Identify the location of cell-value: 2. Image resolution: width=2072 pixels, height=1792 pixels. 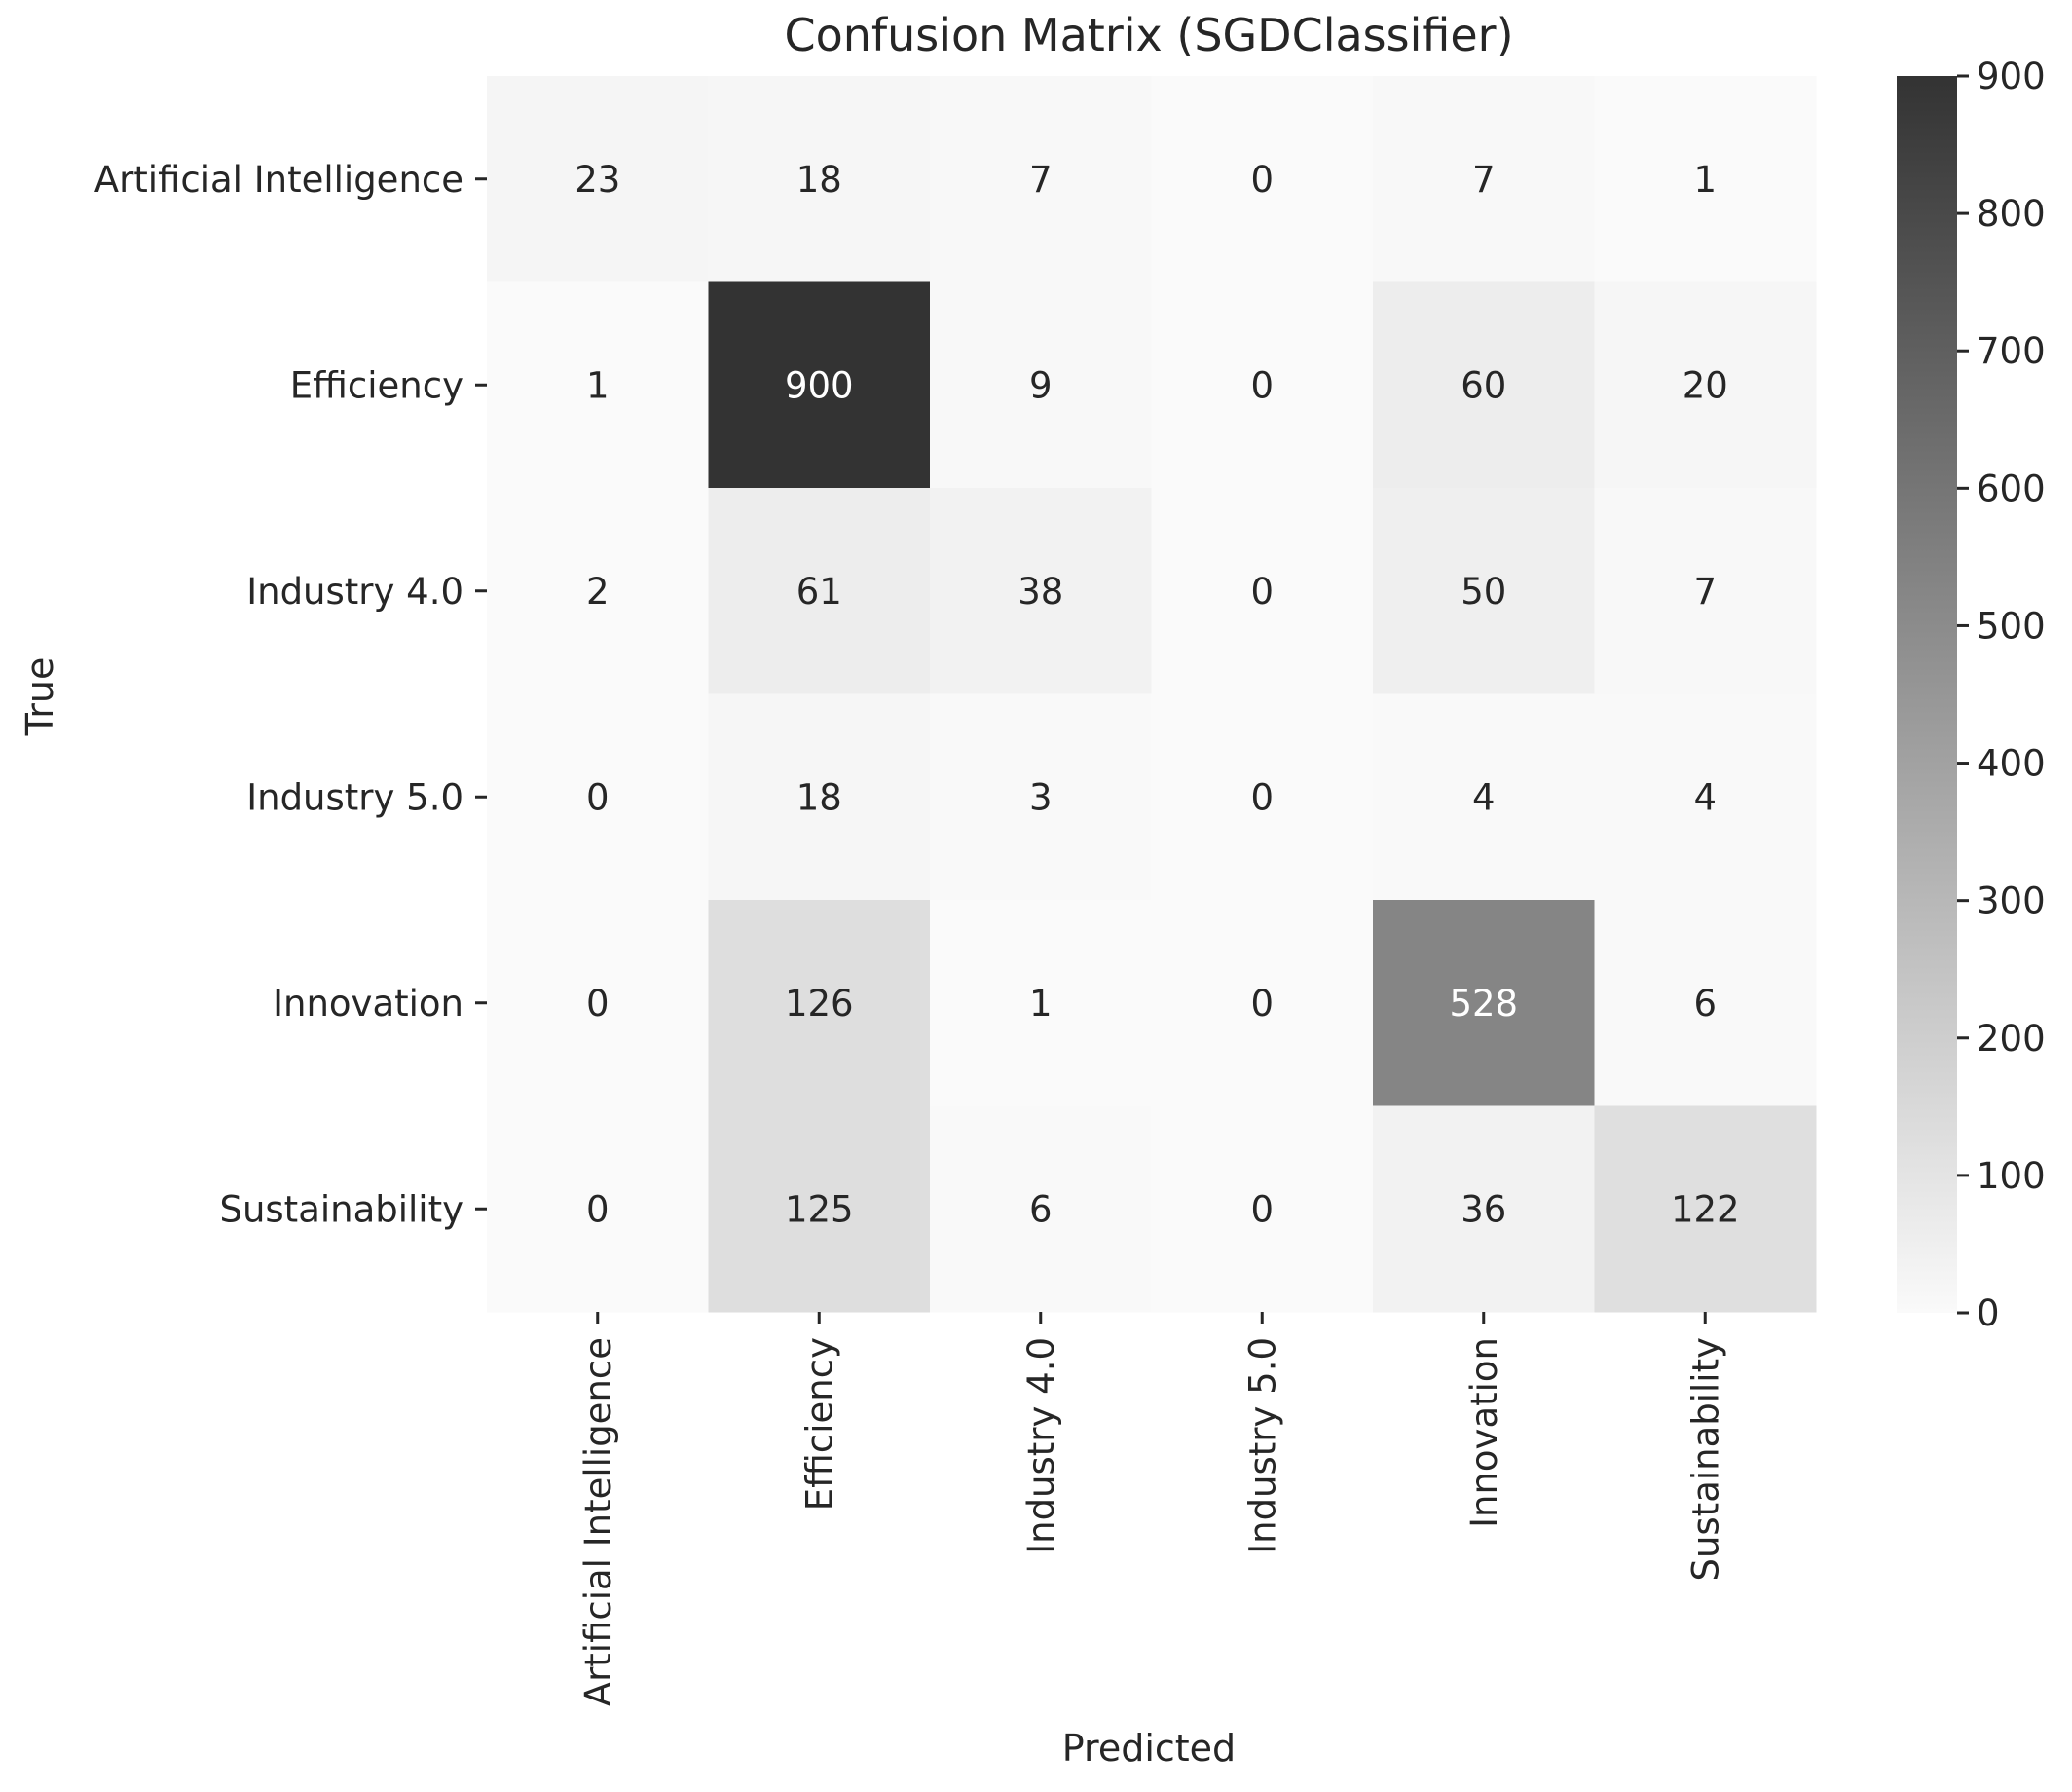
(598, 592).